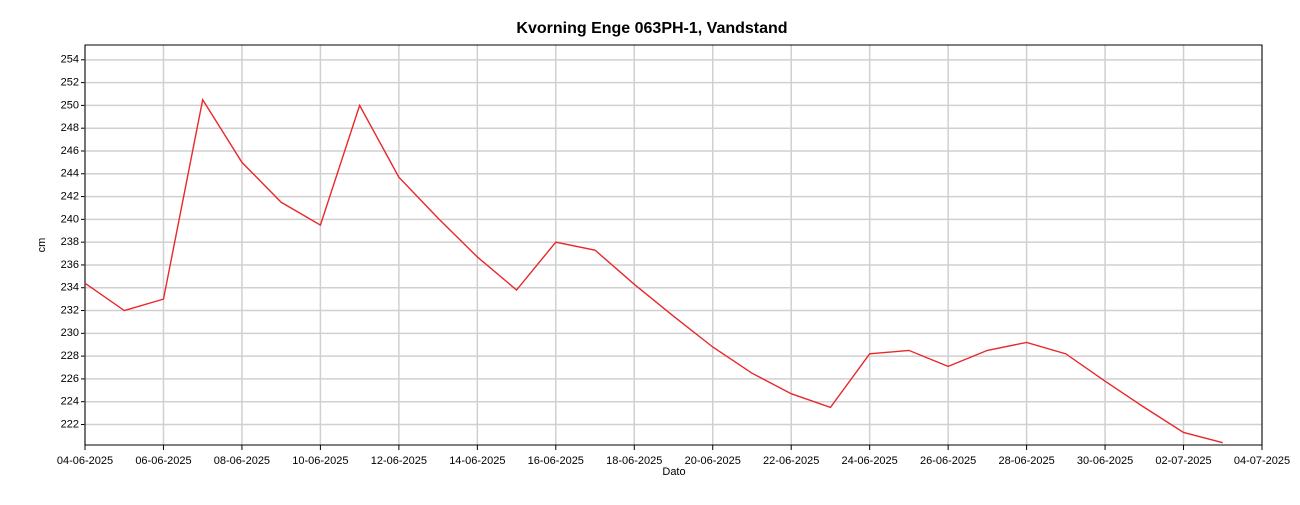 This screenshot has height=505, width=1300. Describe the element at coordinates (320, 461) in the screenshot. I see `x-tick-label: 10-06-2025` at that location.